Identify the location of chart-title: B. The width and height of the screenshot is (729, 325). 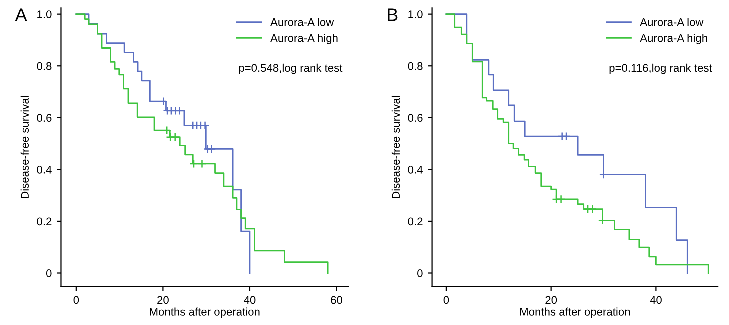
(393, 15).